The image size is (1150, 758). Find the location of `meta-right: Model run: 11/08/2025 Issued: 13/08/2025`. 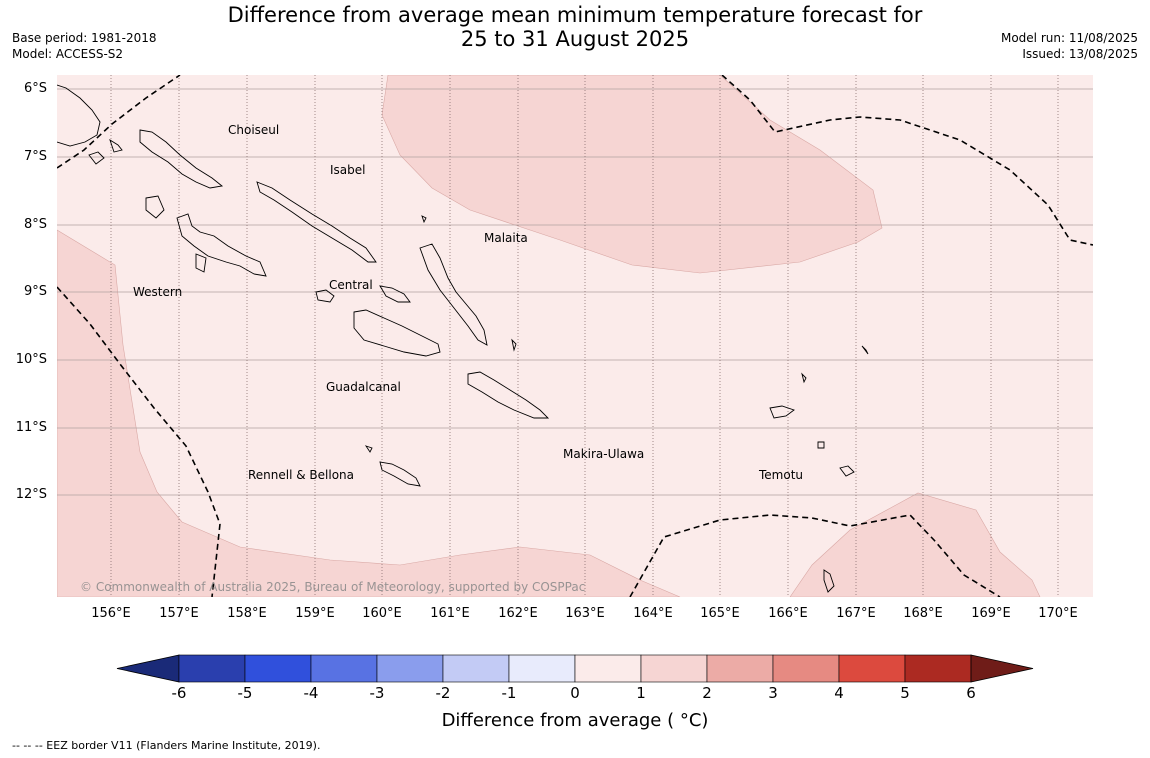

meta-right: Model run: 11/08/2025 Issued: 13/08/2025 is located at coordinates (1069, 46).